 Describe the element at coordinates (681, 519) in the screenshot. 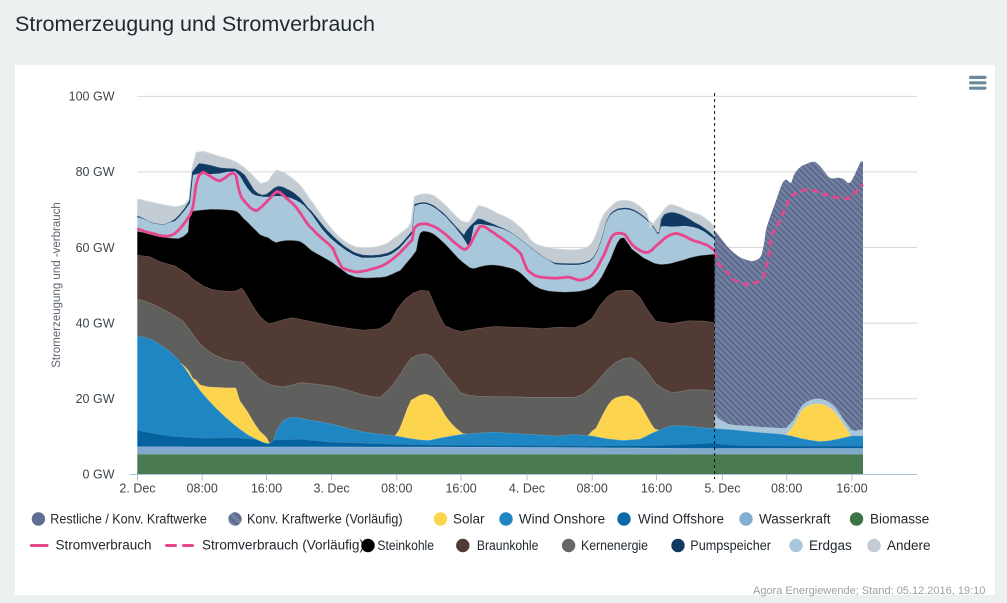

I see `svg-text: Wind Offshore` at that location.